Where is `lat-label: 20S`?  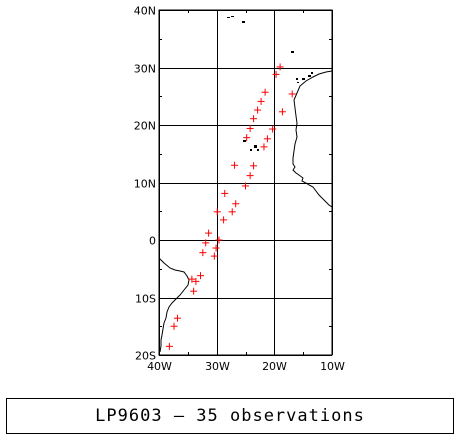 lat-label: 20S is located at coordinates (145, 356).